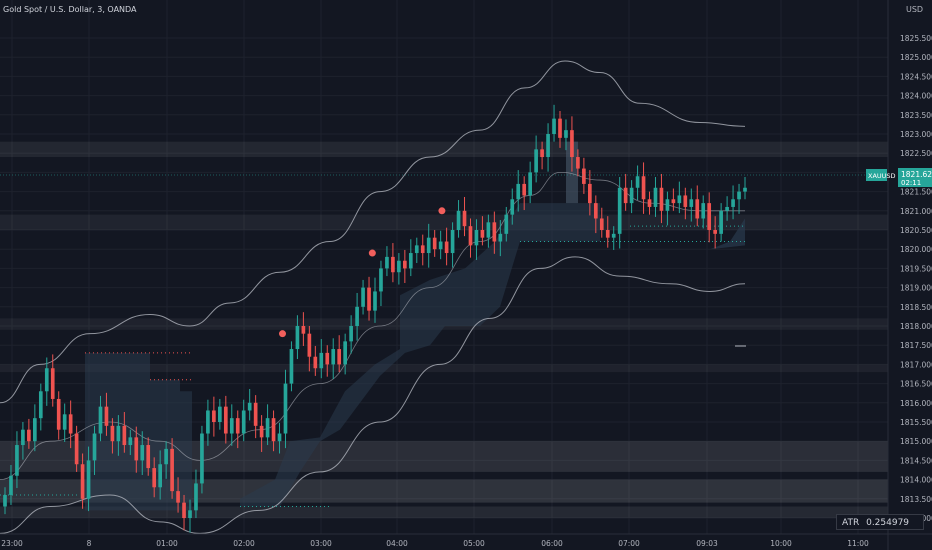 This screenshot has height=550, width=932. What do you see at coordinates (12, 543) in the screenshot?
I see `time-tick-label: 23:00` at bounding box center [12, 543].